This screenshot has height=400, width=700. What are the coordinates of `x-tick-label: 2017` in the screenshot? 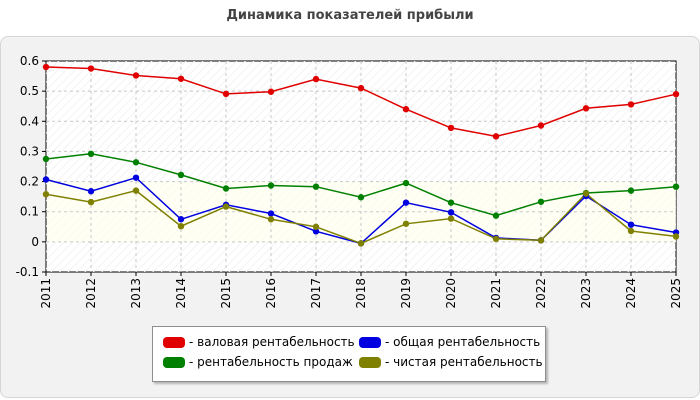 It's located at (316, 293).